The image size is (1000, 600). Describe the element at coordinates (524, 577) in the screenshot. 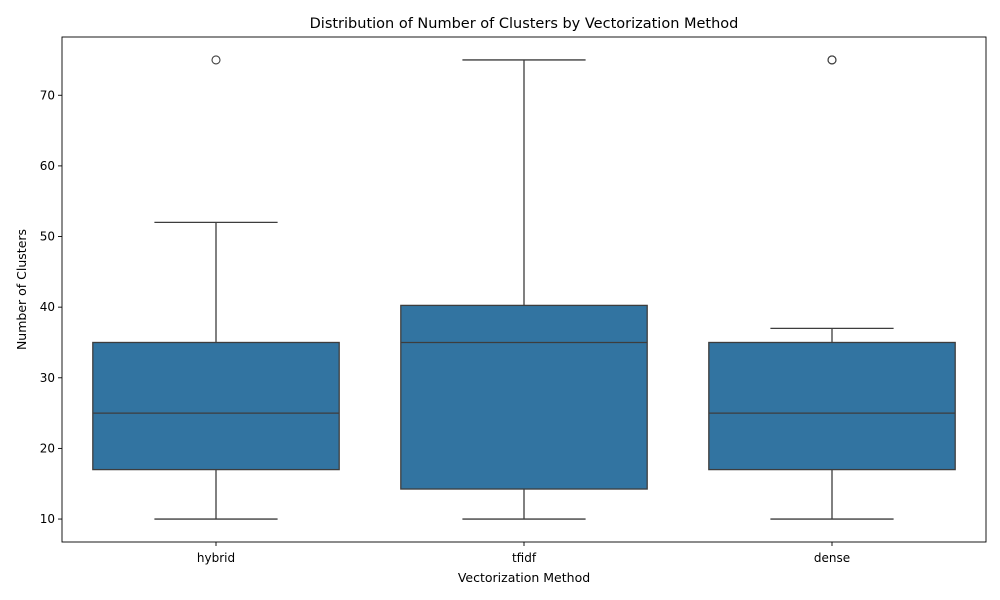

I see `x-axis-label: Vectorization Method` at that location.